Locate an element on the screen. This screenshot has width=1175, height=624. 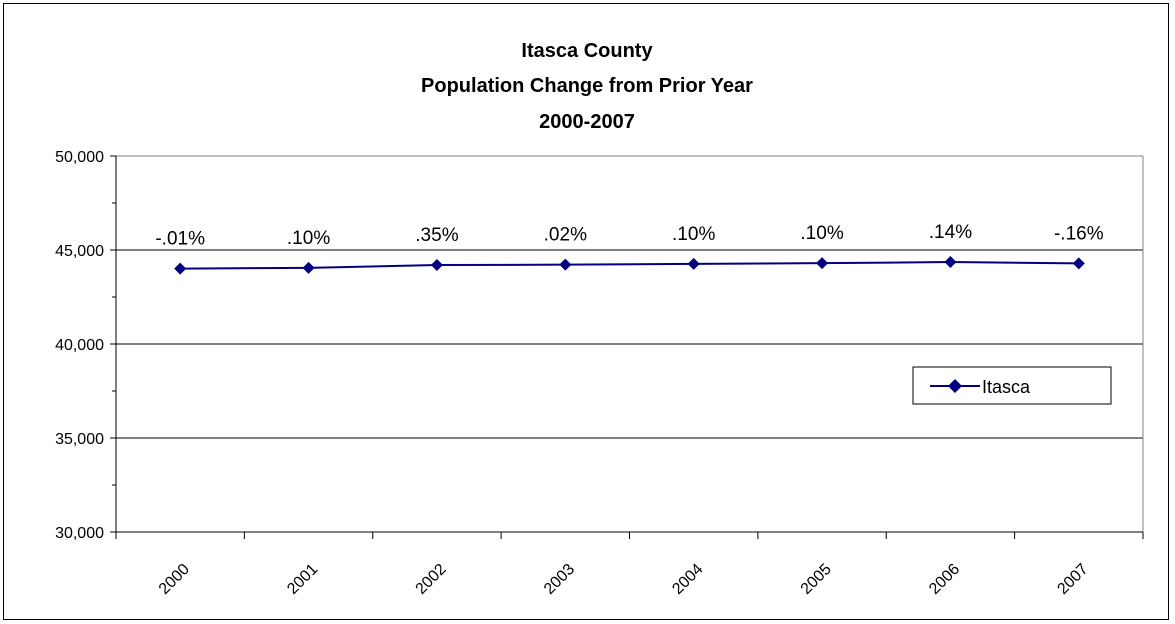
data-label: .35% is located at coordinates (436, 235).